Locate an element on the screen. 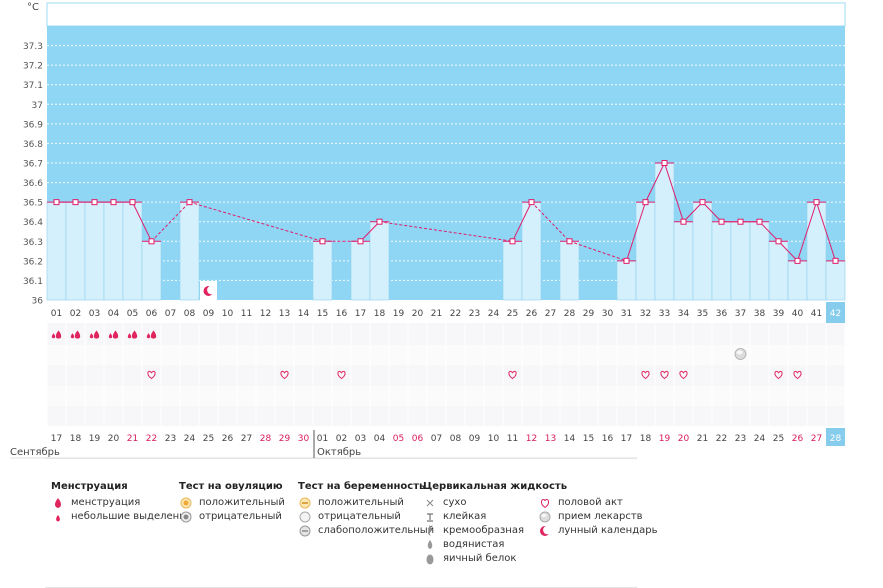  cycle-day-label: 09 is located at coordinates (209, 314).